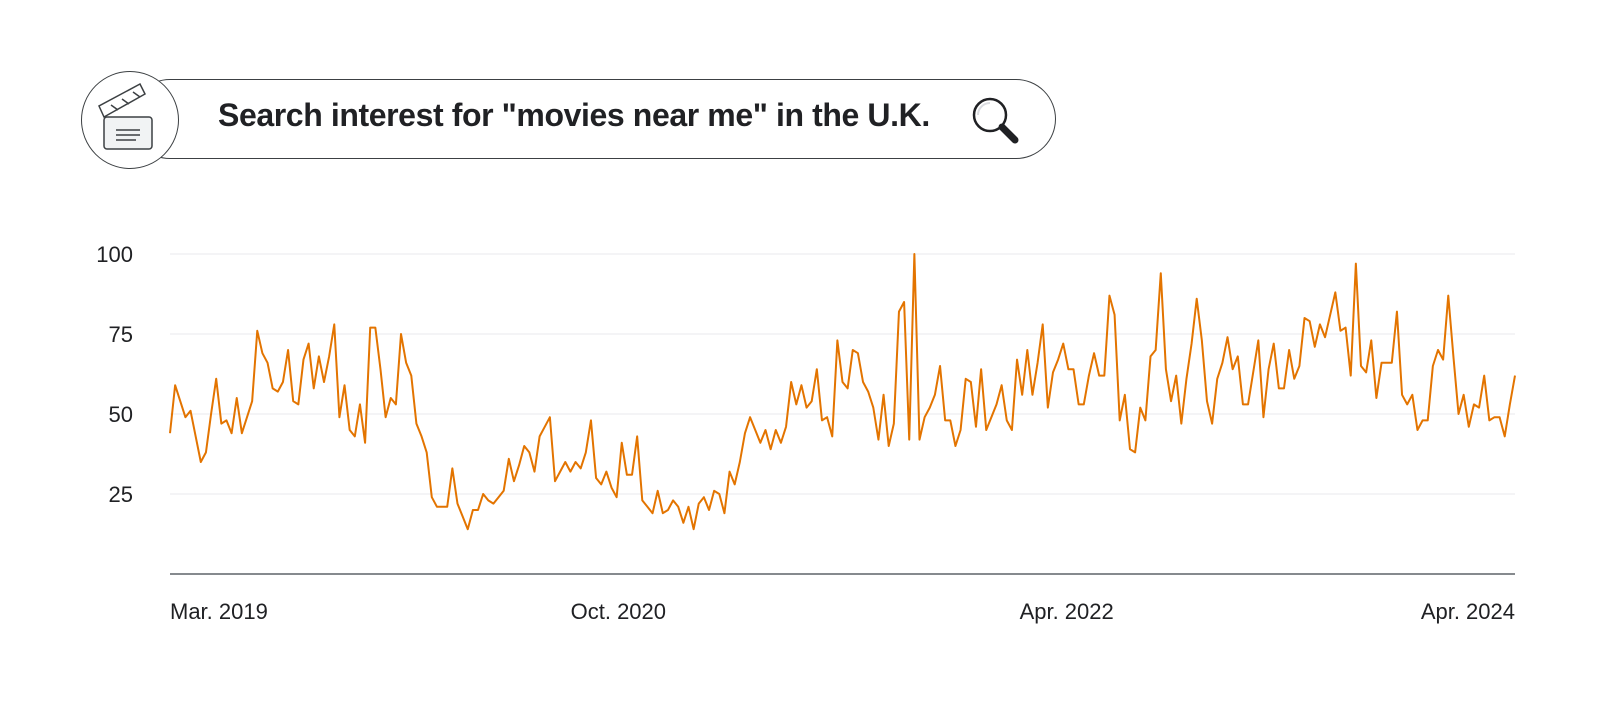 The image size is (1600, 701). Describe the element at coordinates (219, 611) in the screenshot. I see `x-tick-label: Mar. 2019` at that location.